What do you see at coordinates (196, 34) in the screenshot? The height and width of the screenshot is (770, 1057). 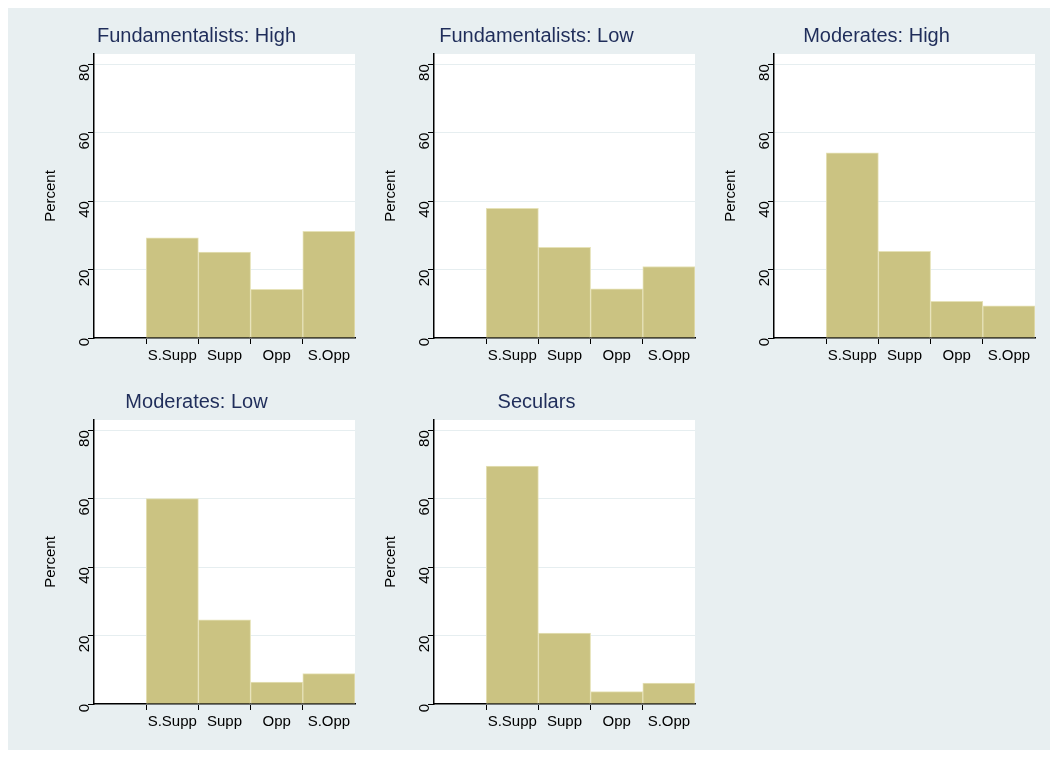 I see `chart-title: Fundamentalists: High` at bounding box center [196, 34].